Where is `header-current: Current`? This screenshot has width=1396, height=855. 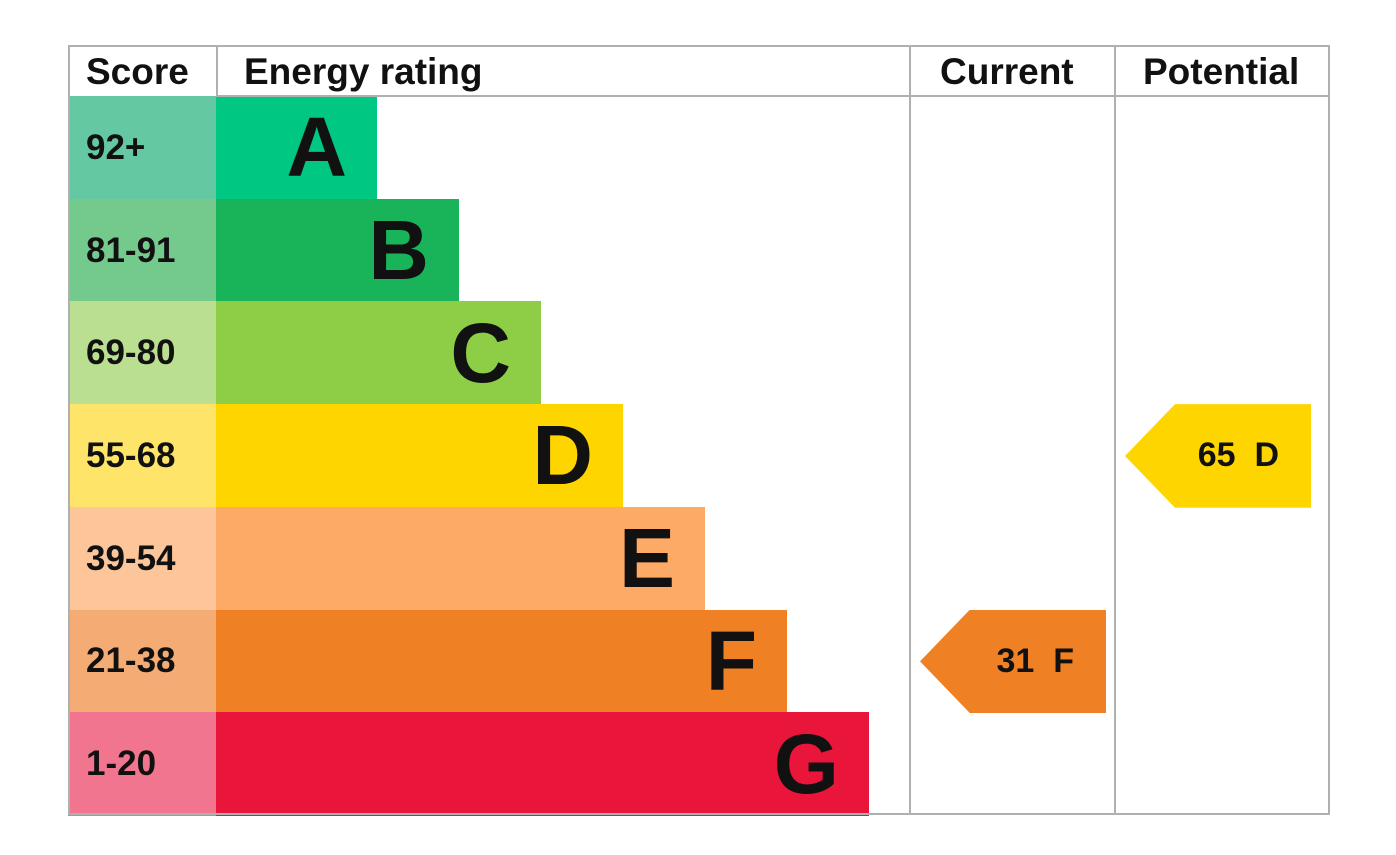 header-current: Current is located at coordinates (1007, 71).